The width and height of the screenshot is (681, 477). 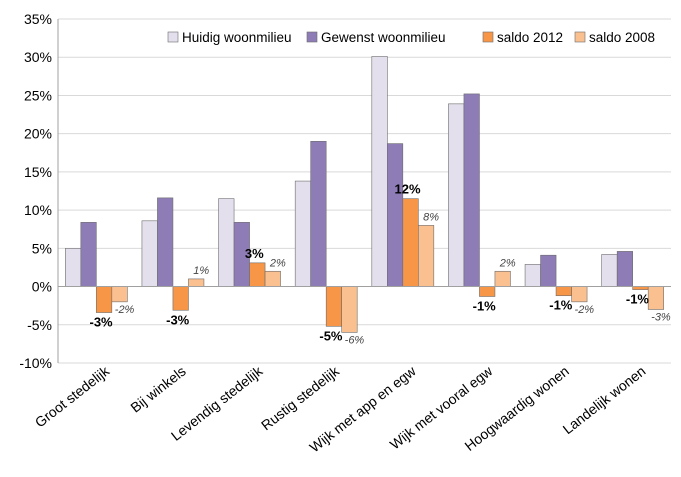 What do you see at coordinates (604, 400) in the screenshot?
I see `x-category-label: Landelijk wonen` at bounding box center [604, 400].